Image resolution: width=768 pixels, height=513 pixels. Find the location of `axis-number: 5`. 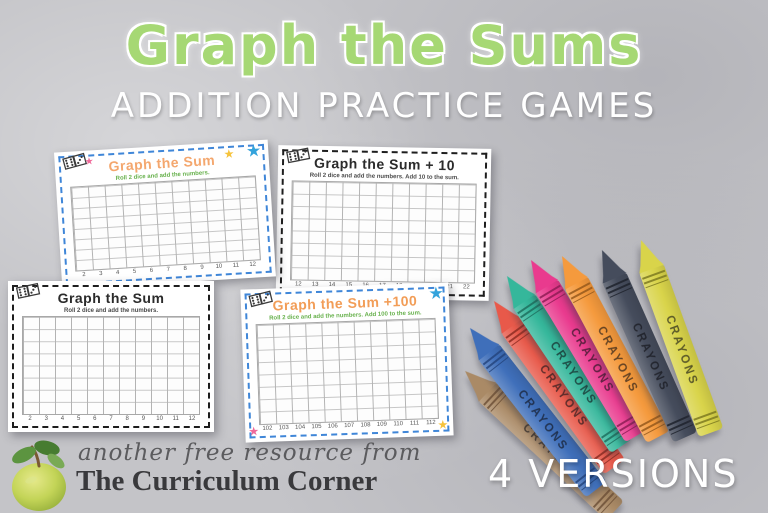

axis-number: 5 is located at coordinates (78, 419).